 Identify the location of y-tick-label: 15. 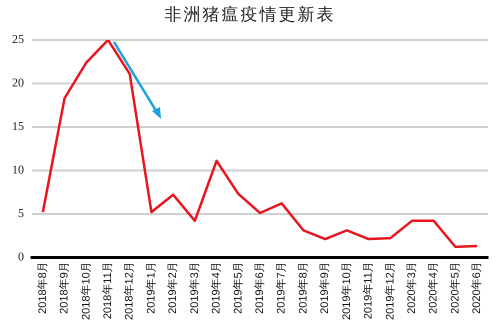
(18, 126).